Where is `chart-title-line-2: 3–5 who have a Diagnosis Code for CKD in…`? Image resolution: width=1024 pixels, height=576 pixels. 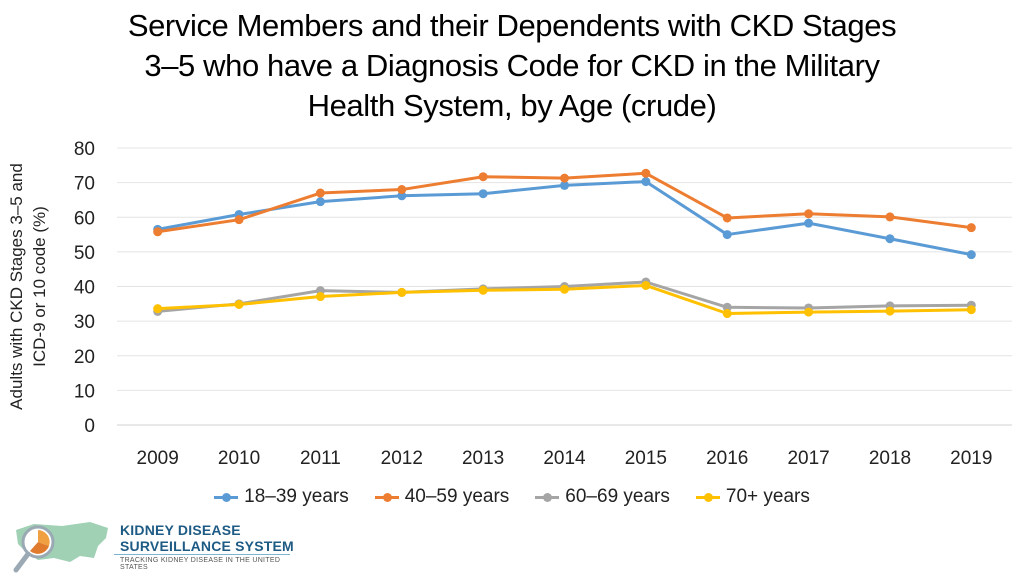
chart-title-line-2: 3–5 who have a Diagnosis Code for CKD in… is located at coordinates (512, 65).